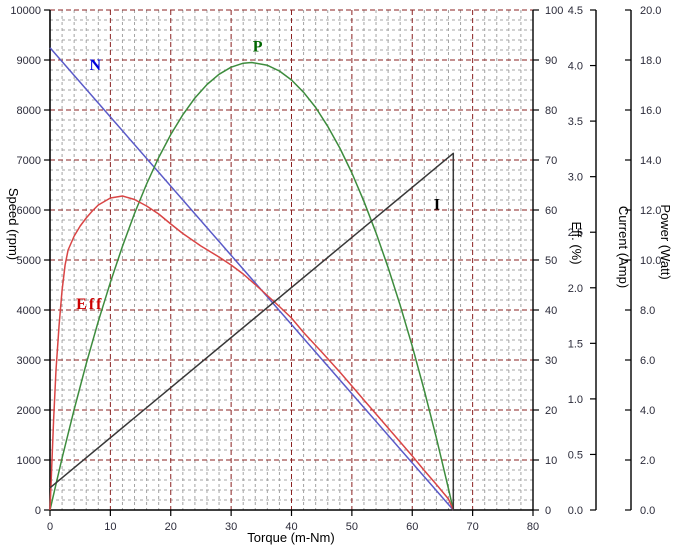 The width and height of the screenshot is (675, 550). What do you see at coordinates (650, 211) in the screenshot?
I see `power-axis-tick-label: 12.0` at bounding box center [650, 211].